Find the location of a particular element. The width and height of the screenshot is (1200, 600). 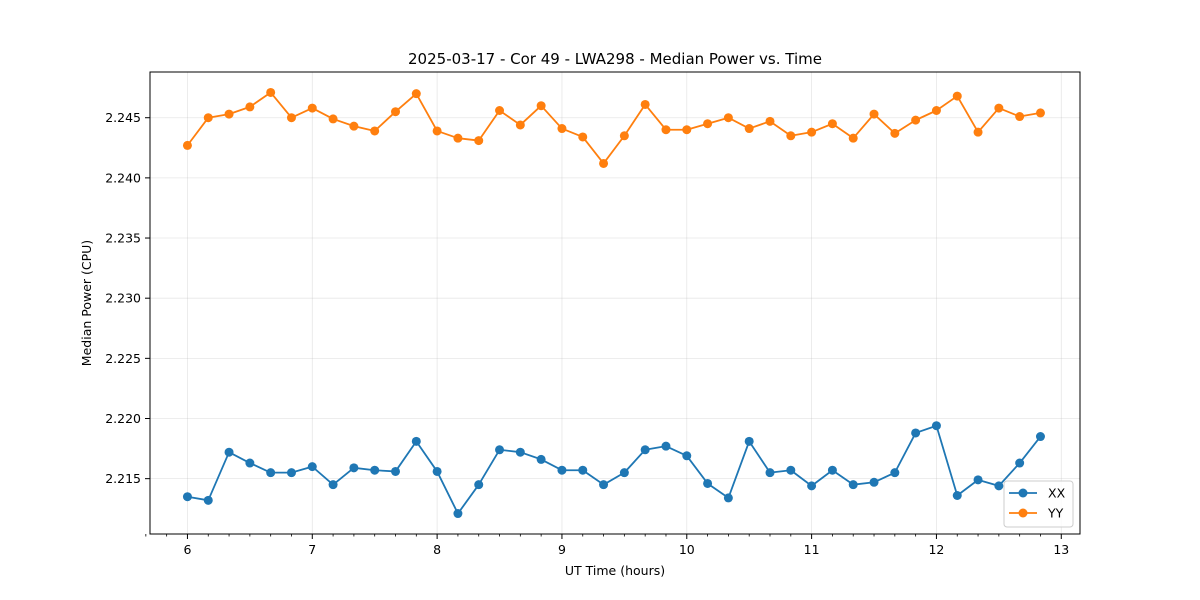

y-tick-label: 2.235 is located at coordinates (123, 238).